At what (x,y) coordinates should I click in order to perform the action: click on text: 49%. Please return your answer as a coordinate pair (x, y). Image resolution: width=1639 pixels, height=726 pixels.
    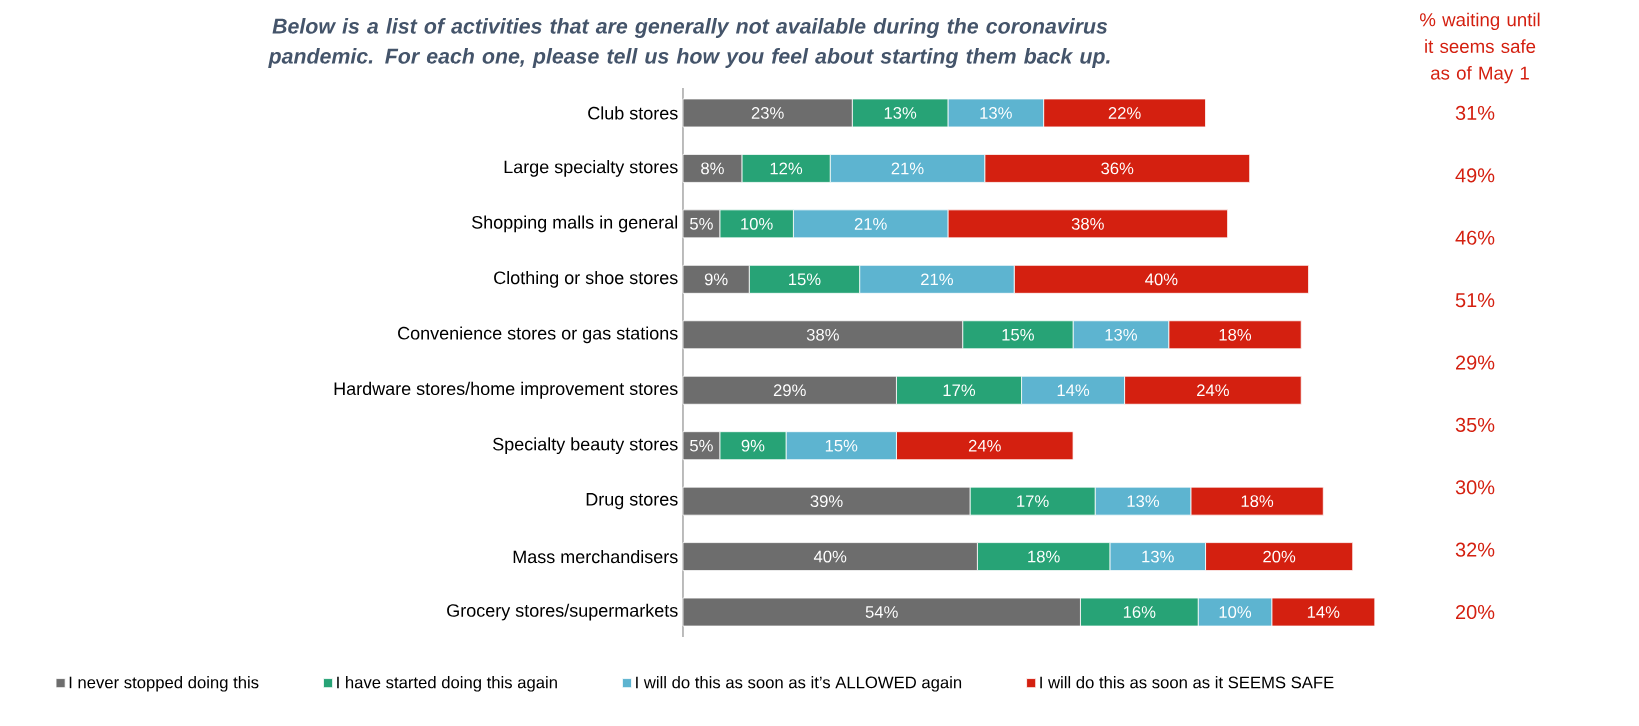
    Looking at the image, I should click on (1475, 175).